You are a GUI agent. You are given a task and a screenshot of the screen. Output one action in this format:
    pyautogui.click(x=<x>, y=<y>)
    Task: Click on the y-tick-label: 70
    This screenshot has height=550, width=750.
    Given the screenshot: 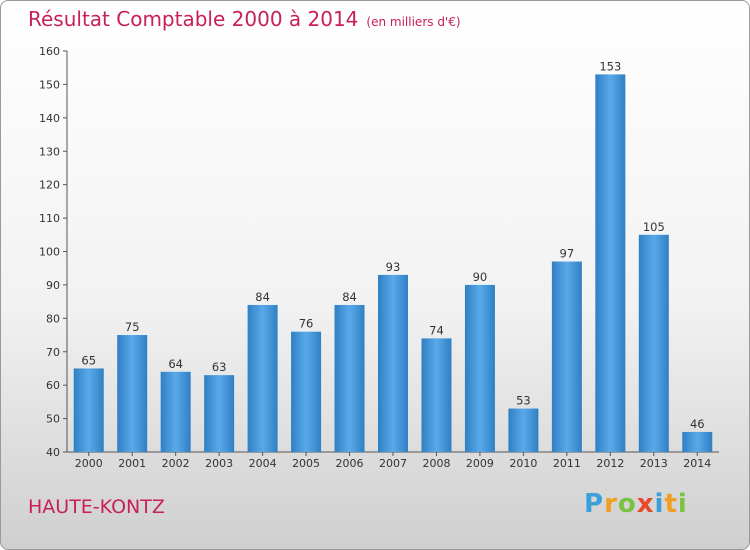 What is the action you would take?
    pyautogui.click(x=53, y=352)
    